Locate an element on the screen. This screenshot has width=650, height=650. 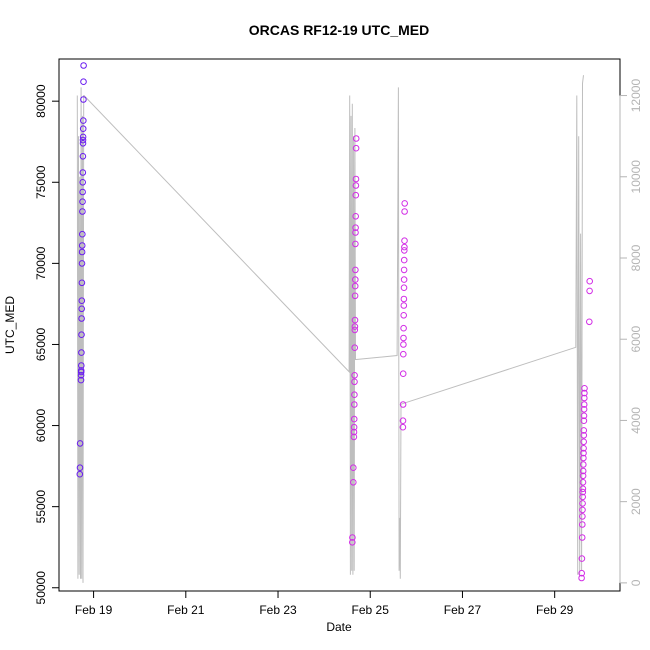
y-tick-label: 70000 is located at coordinates (41, 263).